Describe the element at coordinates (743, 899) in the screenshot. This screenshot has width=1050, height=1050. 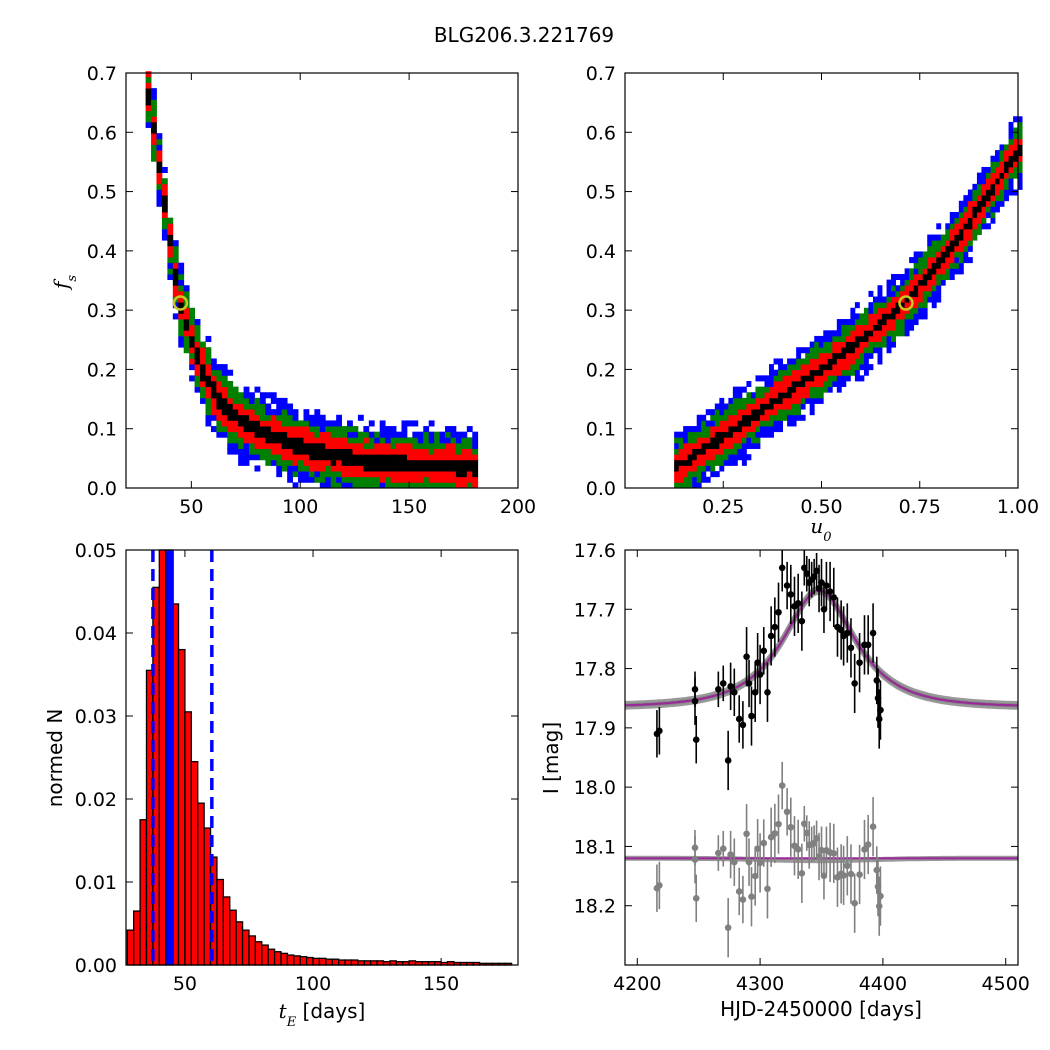
I see `residual-point` at that location.